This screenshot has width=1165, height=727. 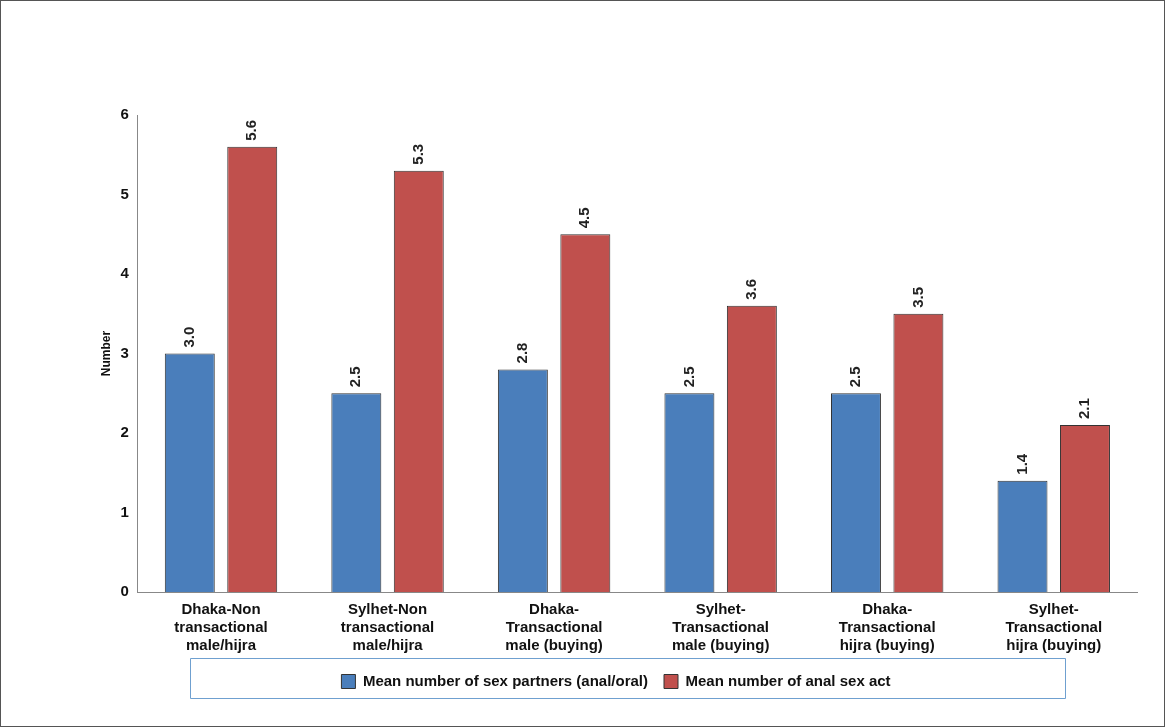 I want to click on legend-label: Mean number of sex partners (anal/oral), so click(x=505, y=680).